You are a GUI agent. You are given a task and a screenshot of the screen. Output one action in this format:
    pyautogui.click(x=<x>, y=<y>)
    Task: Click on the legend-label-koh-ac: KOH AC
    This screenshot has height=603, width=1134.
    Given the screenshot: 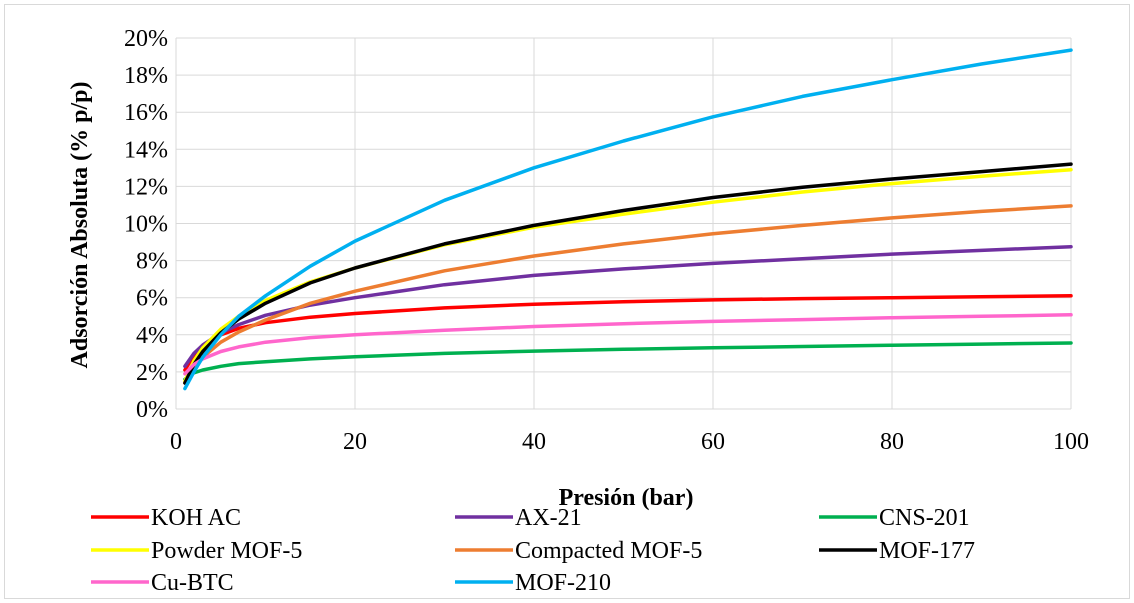 What is the action you would take?
    pyautogui.click(x=196, y=518)
    